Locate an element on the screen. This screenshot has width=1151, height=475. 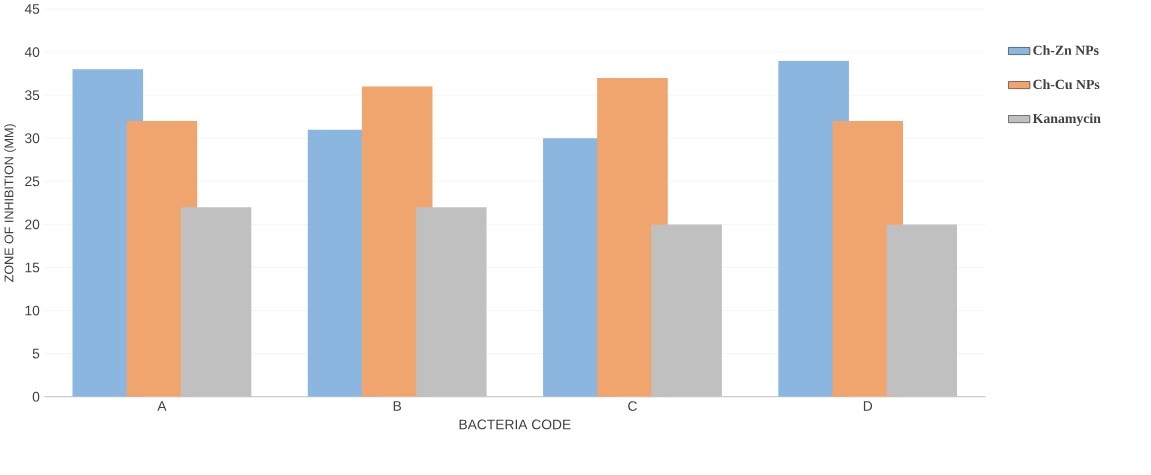
y-tick-label: 0 is located at coordinates (36, 397).